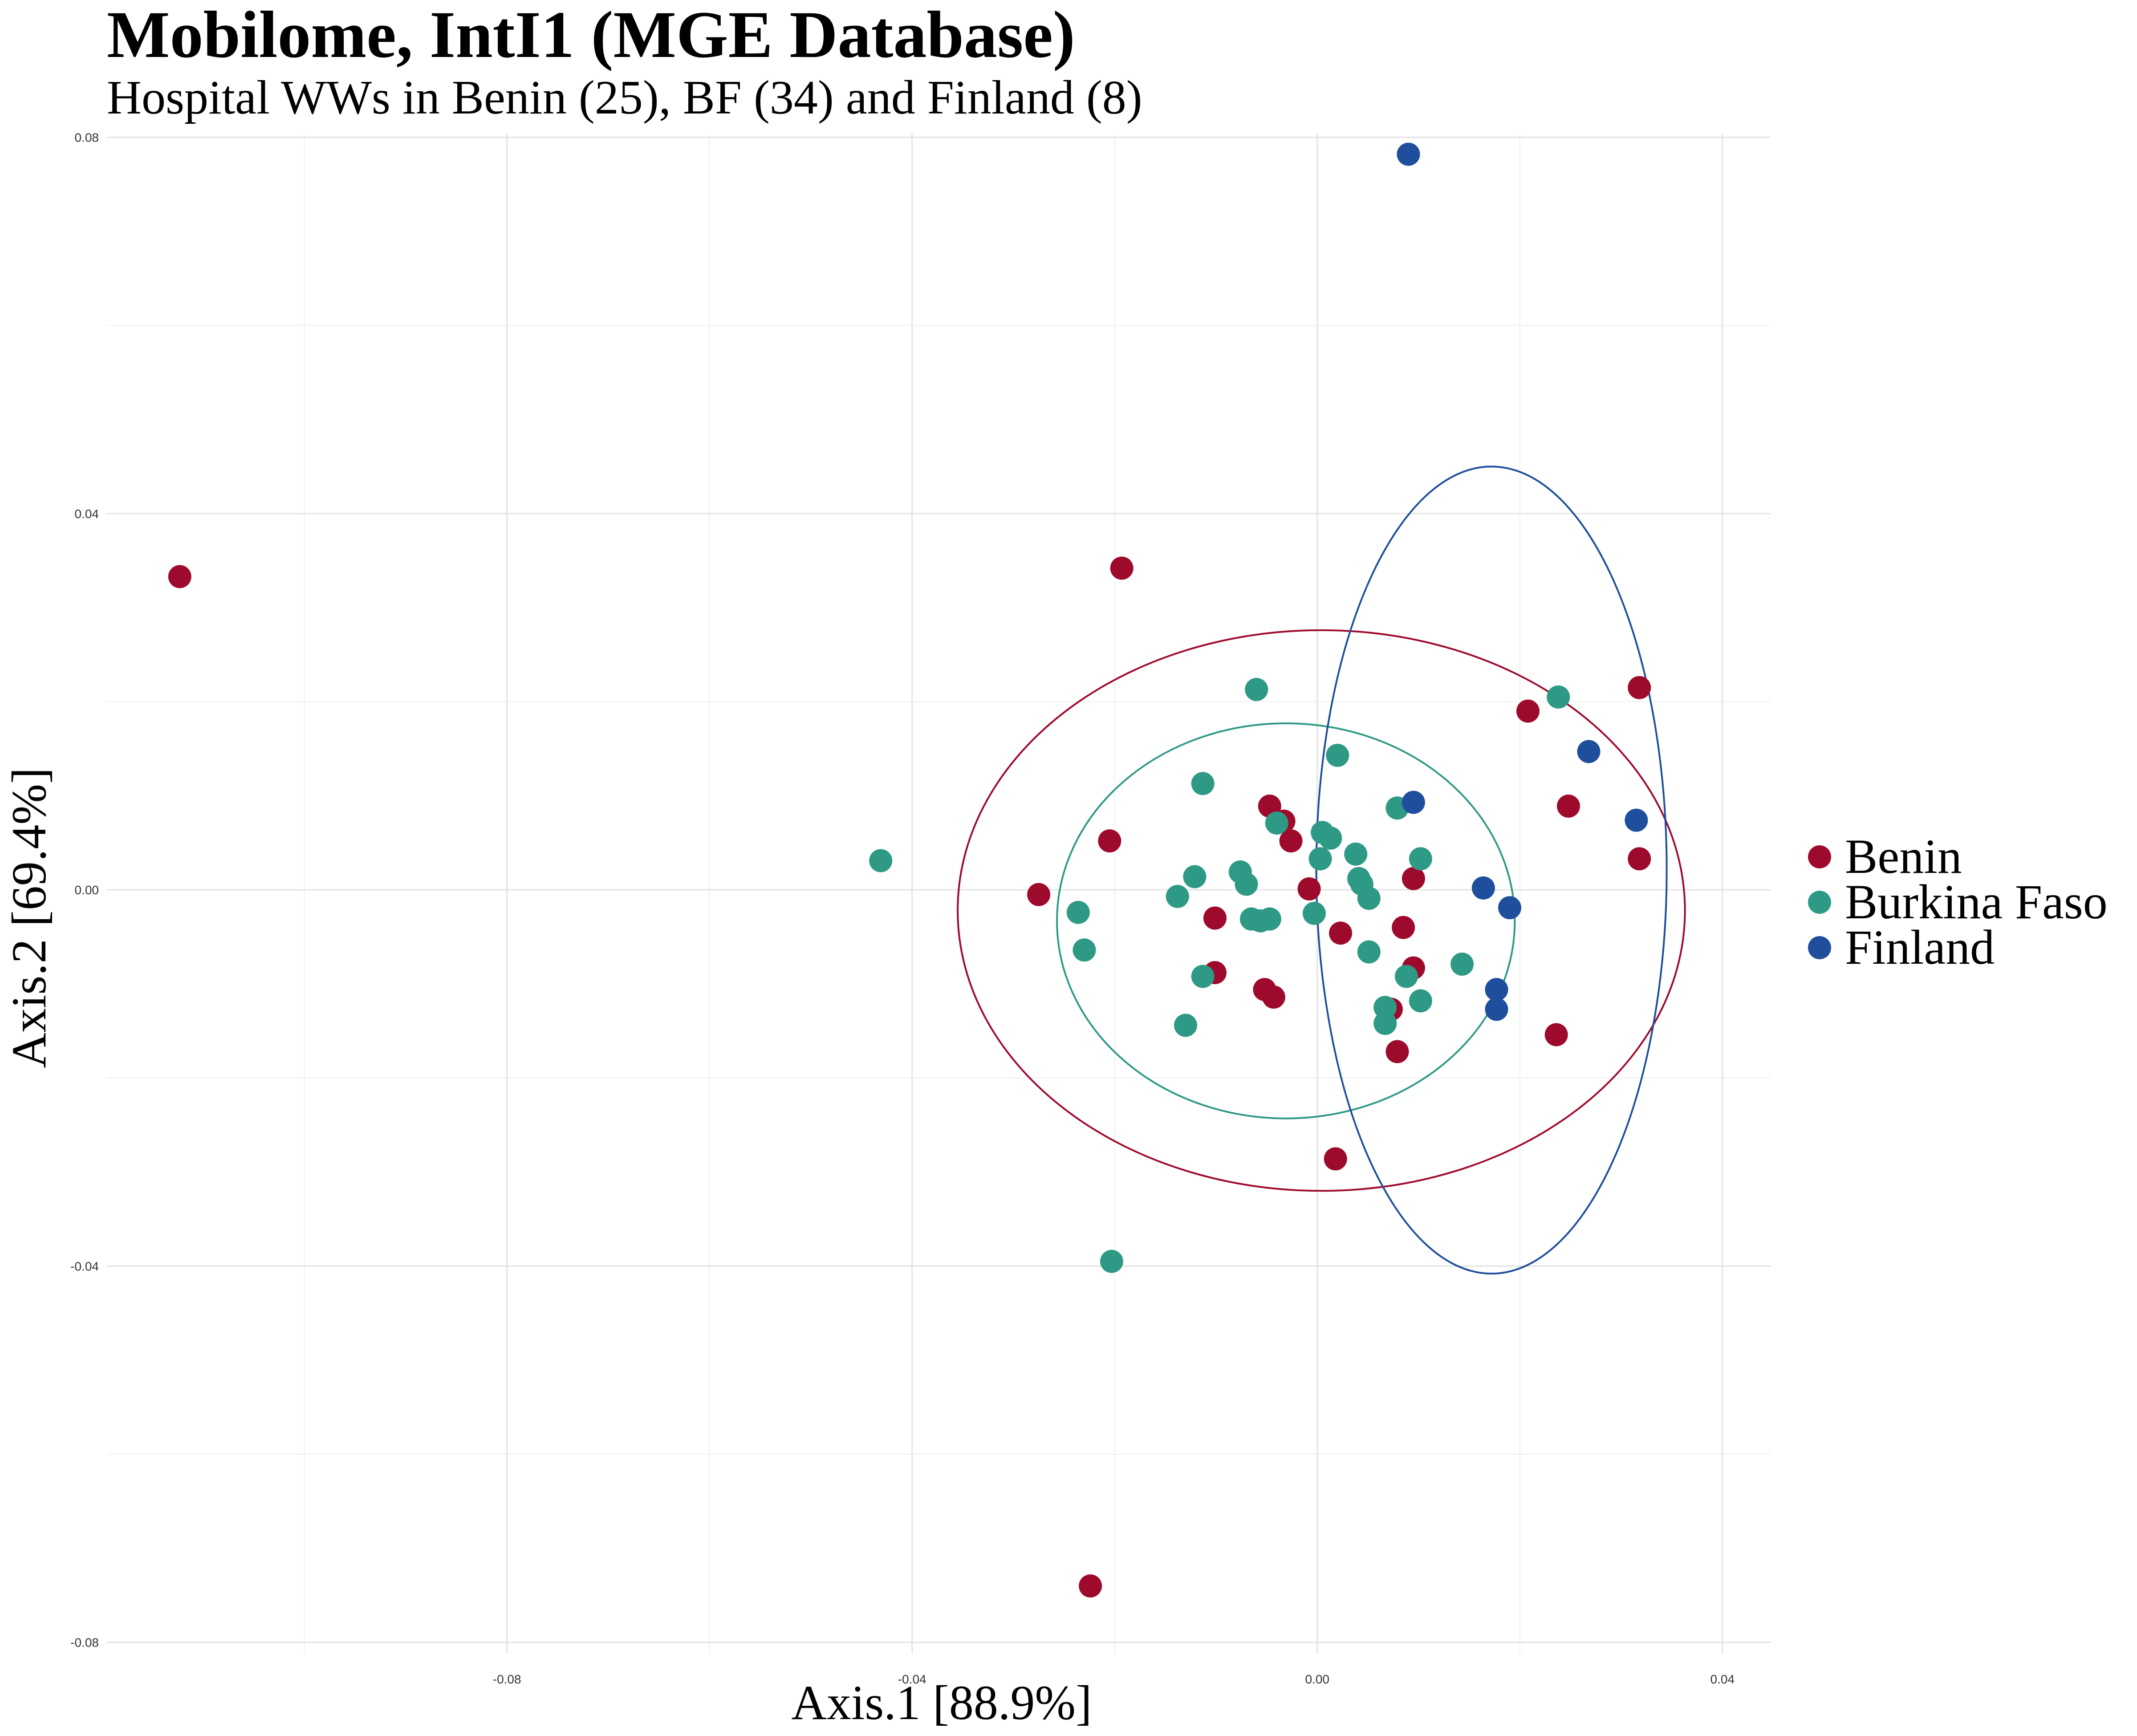 The height and width of the screenshot is (1736, 2137). What do you see at coordinates (29, 917) in the screenshot?
I see `y-axis-title: Axis.2 [69.4%]` at bounding box center [29, 917].